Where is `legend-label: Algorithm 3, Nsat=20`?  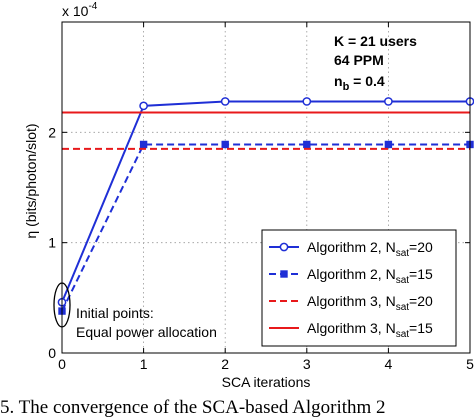
legend-label: Algorithm 3, Nsat=20 is located at coordinates (370, 303).